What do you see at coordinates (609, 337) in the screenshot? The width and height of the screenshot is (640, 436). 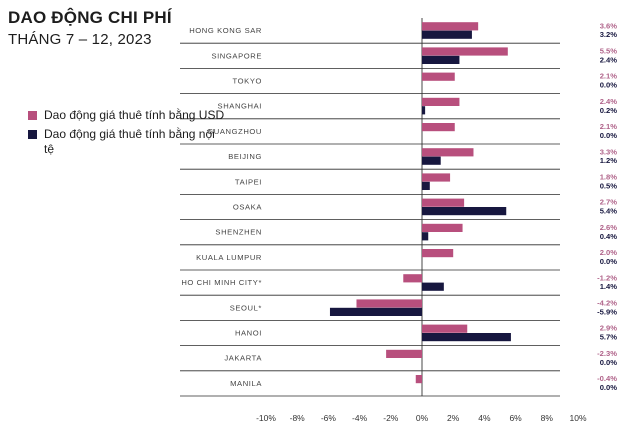 I see `value-label-local: 5.7%` at bounding box center [609, 337].